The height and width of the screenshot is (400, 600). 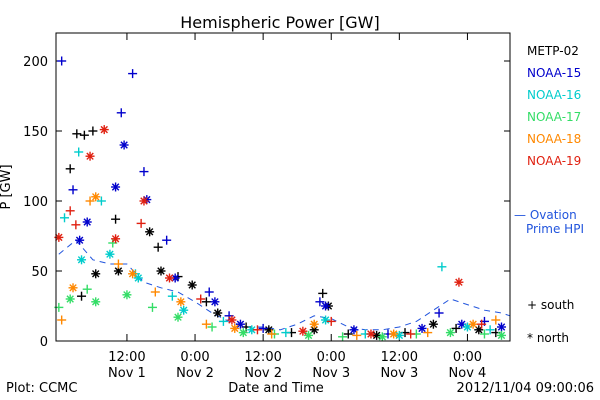 What do you see at coordinates (553, 51) in the screenshot?
I see `legend-entry: METP-02` at bounding box center [553, 51].